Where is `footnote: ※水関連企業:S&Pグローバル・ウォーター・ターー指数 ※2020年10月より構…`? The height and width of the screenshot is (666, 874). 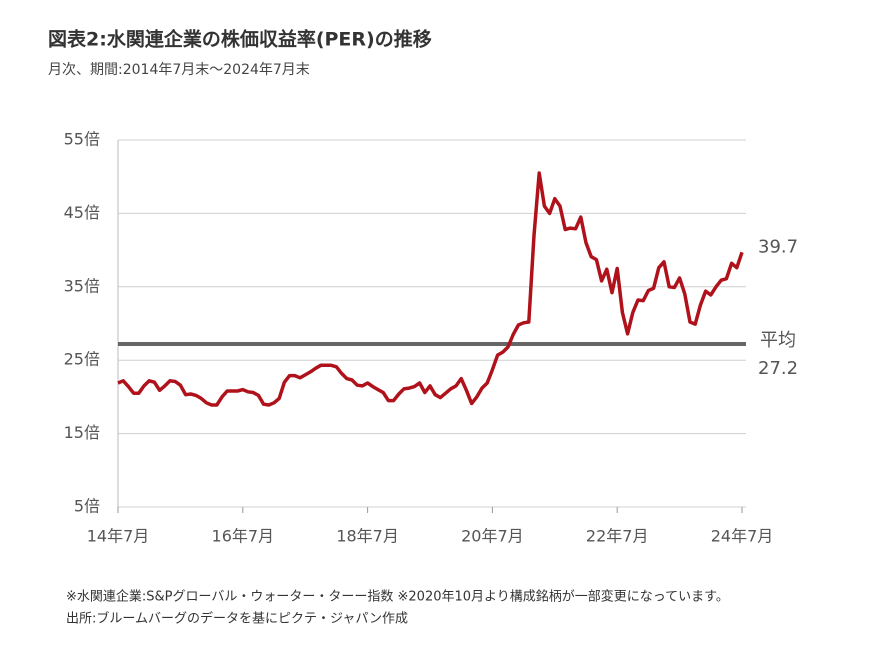 footnote: ※水関連企業:S&Pグローバル・ウォーター・ターー指数 ※2020年10月より構… is located at coordinates (397, 597).